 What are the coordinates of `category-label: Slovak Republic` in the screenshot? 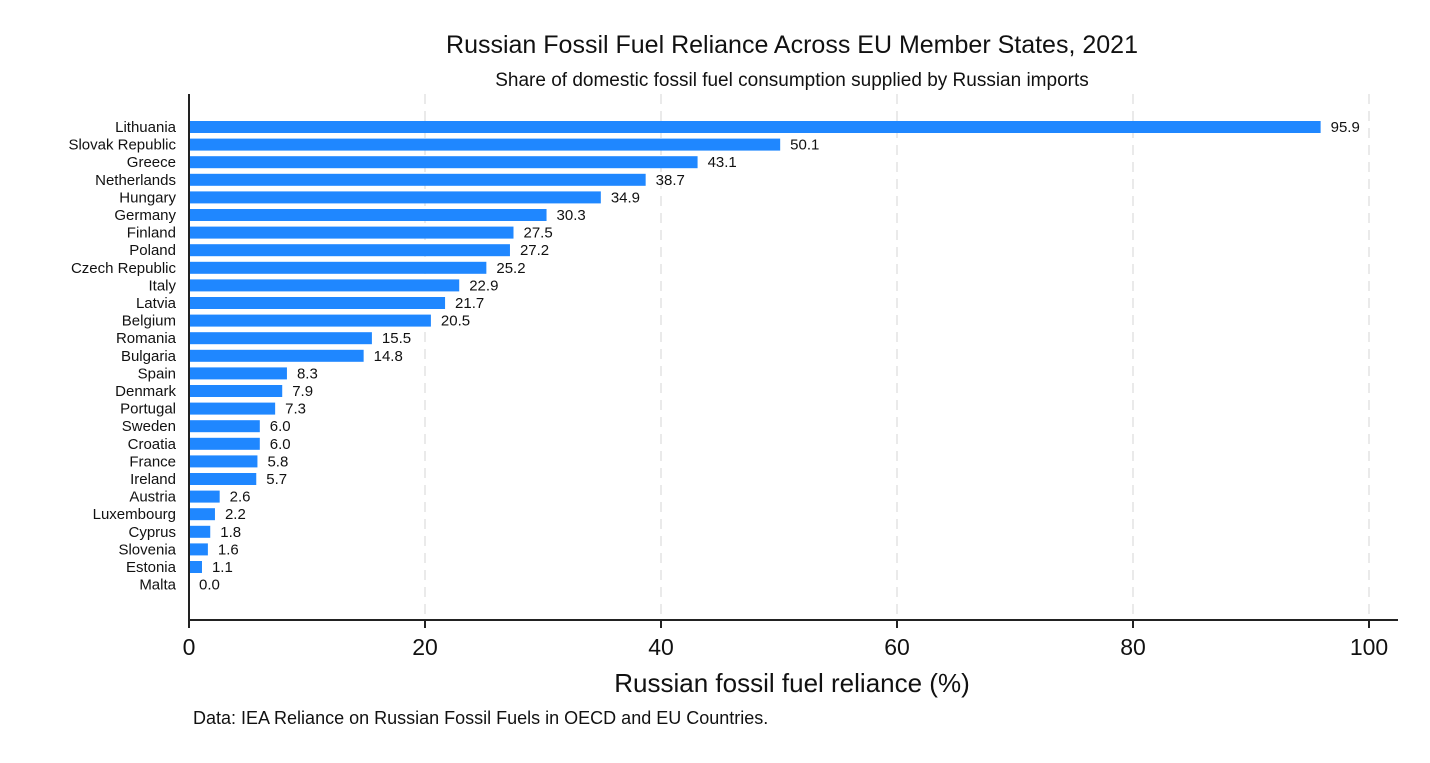 It's located at (122, 145).